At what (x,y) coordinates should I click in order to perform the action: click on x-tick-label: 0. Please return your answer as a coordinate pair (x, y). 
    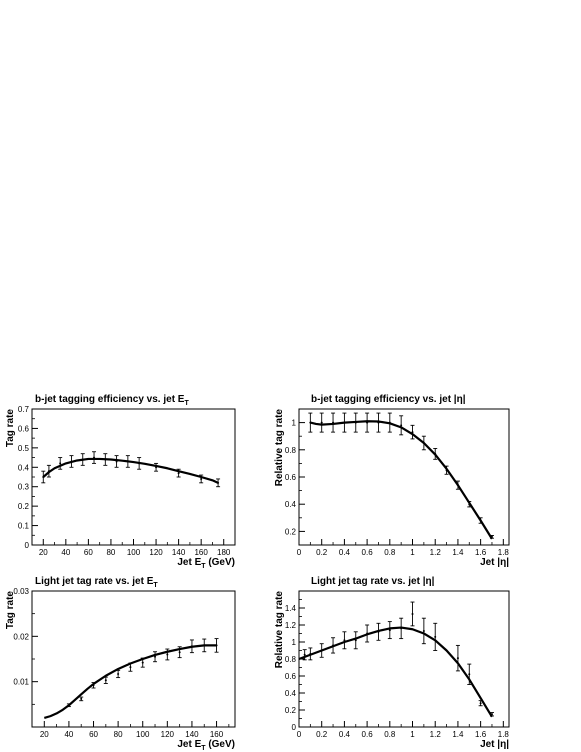
    Looking at the image, I should click on (299, 552).